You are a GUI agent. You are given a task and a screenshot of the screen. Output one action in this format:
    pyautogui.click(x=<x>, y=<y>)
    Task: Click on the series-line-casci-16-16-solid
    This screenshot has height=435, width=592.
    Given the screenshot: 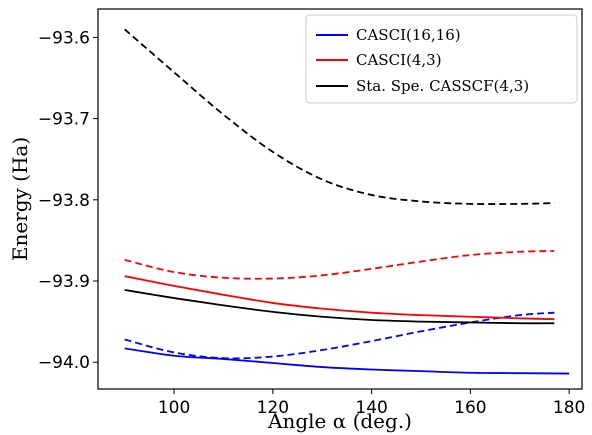 What is the action you would take?
    pyautogui.click(x=347, y=361)
    